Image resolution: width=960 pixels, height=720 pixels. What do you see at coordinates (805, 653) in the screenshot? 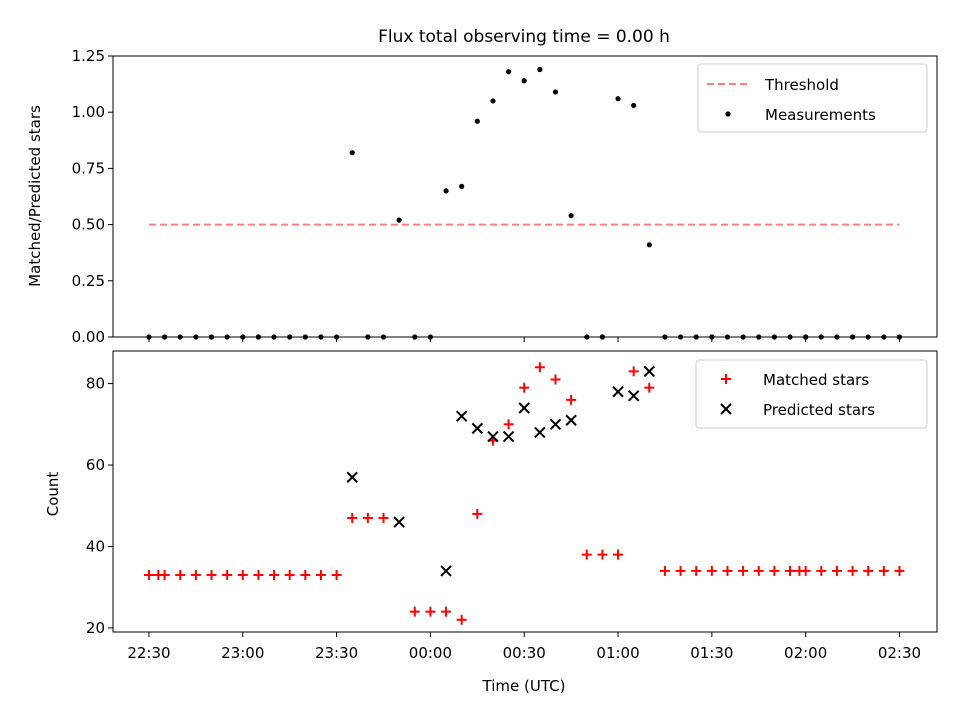
I see `x-tick-label: 02:00` at bounding box center [805, 653].